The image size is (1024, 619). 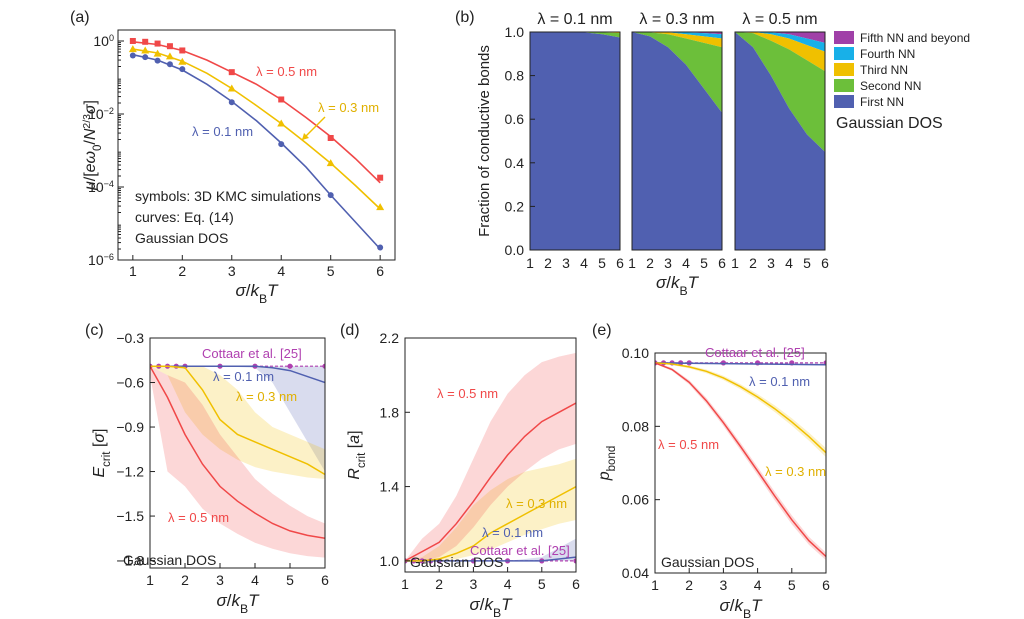 What do you see at coordinates (439, 584) in the screenshot?
I see `panel-d-xtick-label: 2` at bounding box center [439, 584].